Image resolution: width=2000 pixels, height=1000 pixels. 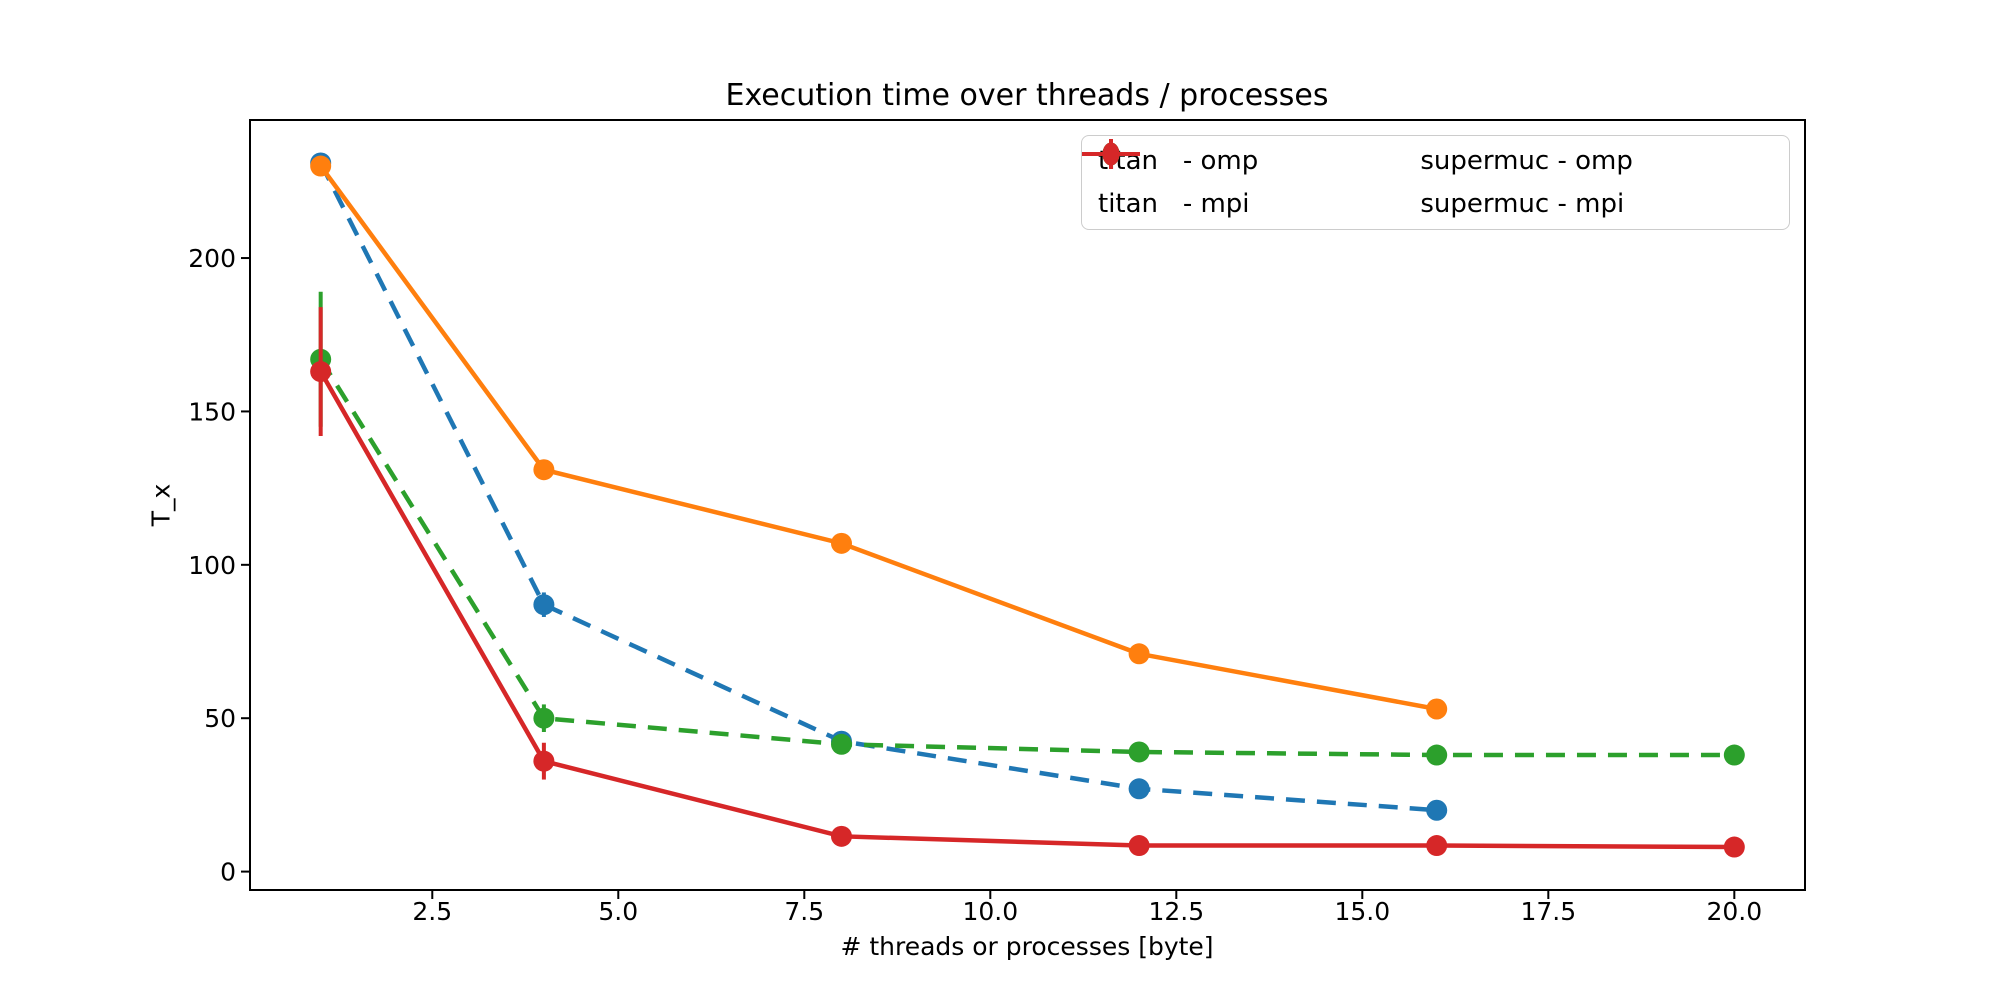 I want to click on y-axis-label: T_x, so click(x=161, y=505).